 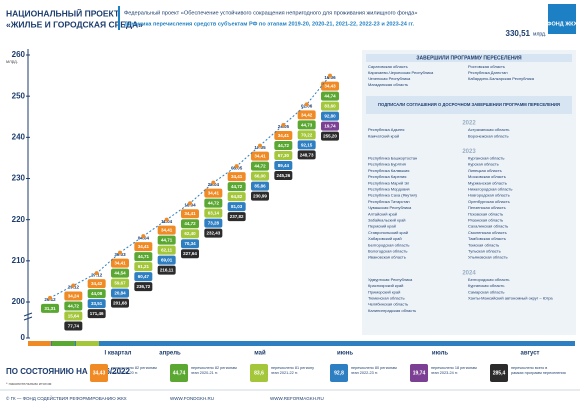 What do you see at coordinates (389, 201) in the screenshot?
I see `region: Республика Татарстан` at bounding box center [389, 201].